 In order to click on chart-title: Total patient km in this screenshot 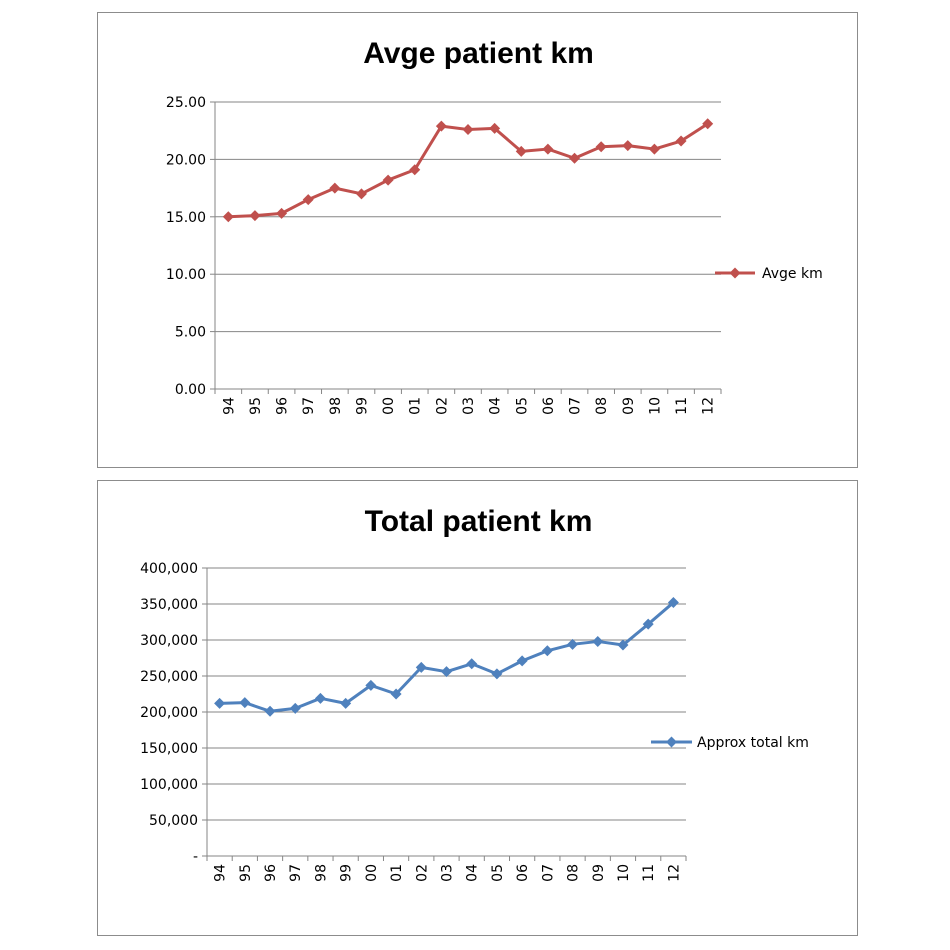, I will do `click(479, 521)`.